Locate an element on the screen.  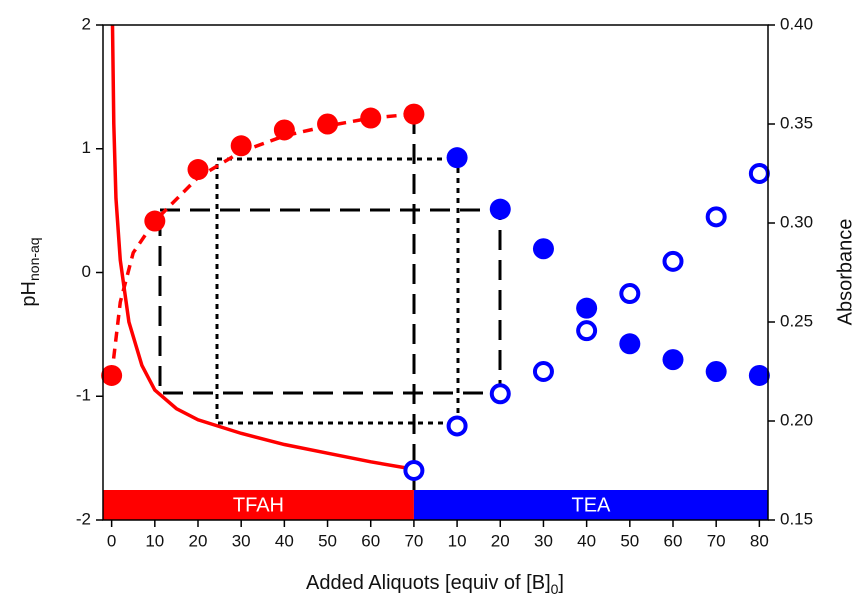
y-label-text: pH is located at coordinates (29, 294).